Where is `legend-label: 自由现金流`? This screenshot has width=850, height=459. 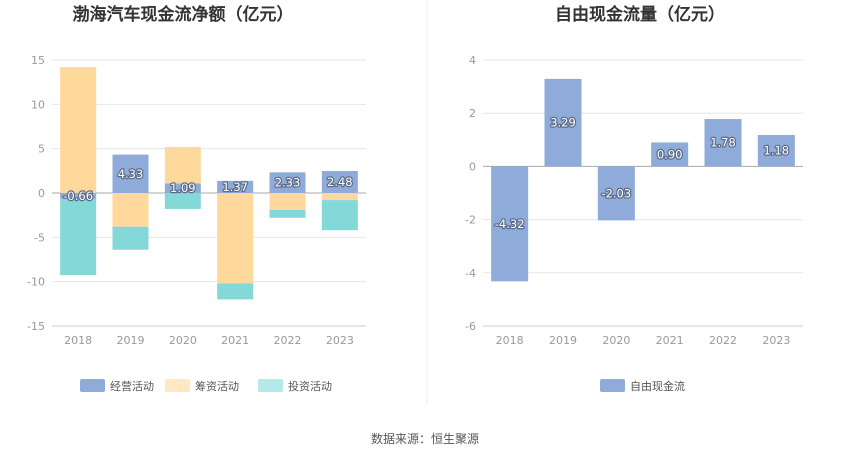
legend-label: 自由现金流 is located at coordinates (657, 386).